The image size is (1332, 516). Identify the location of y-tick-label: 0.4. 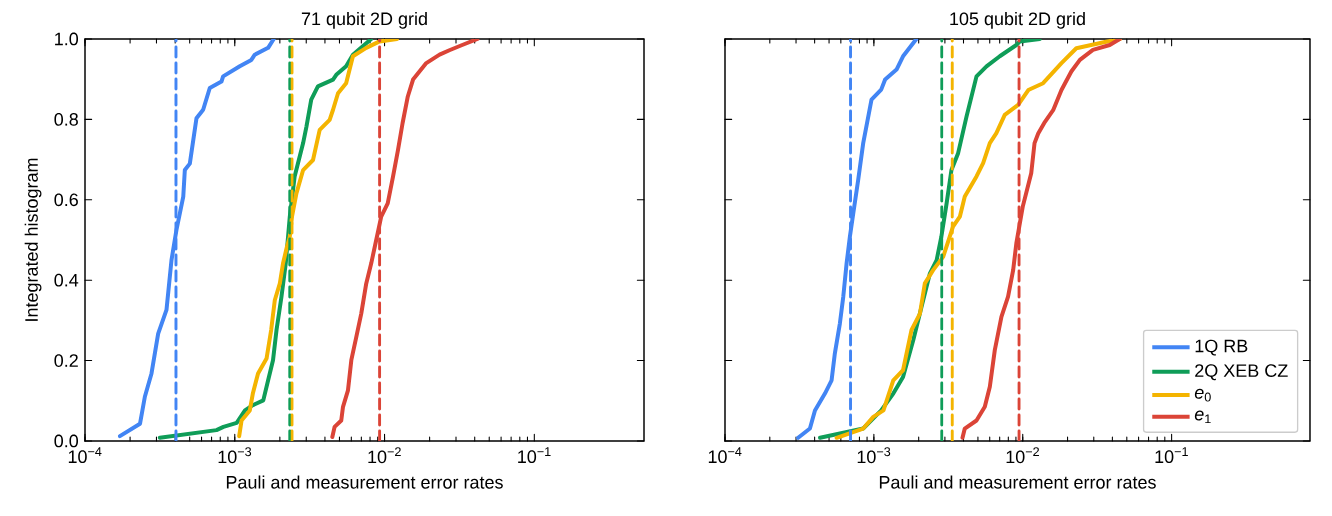
(66, 280).